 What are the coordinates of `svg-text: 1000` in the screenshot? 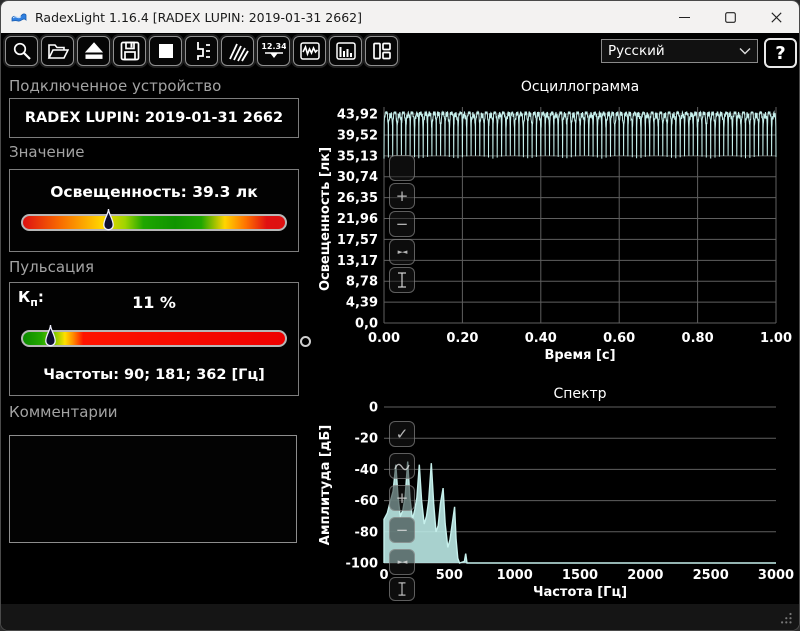 It's located at (515, 575).